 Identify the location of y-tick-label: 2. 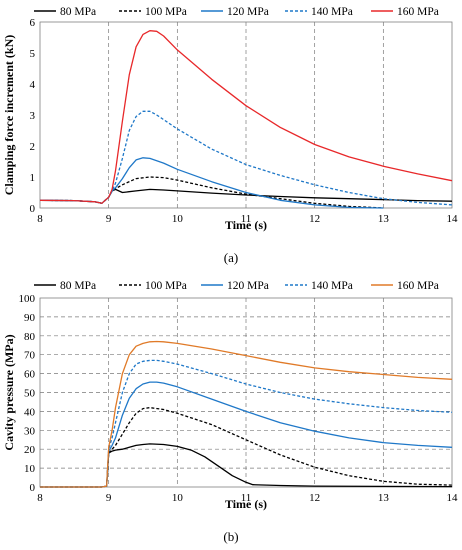
(33, 147).